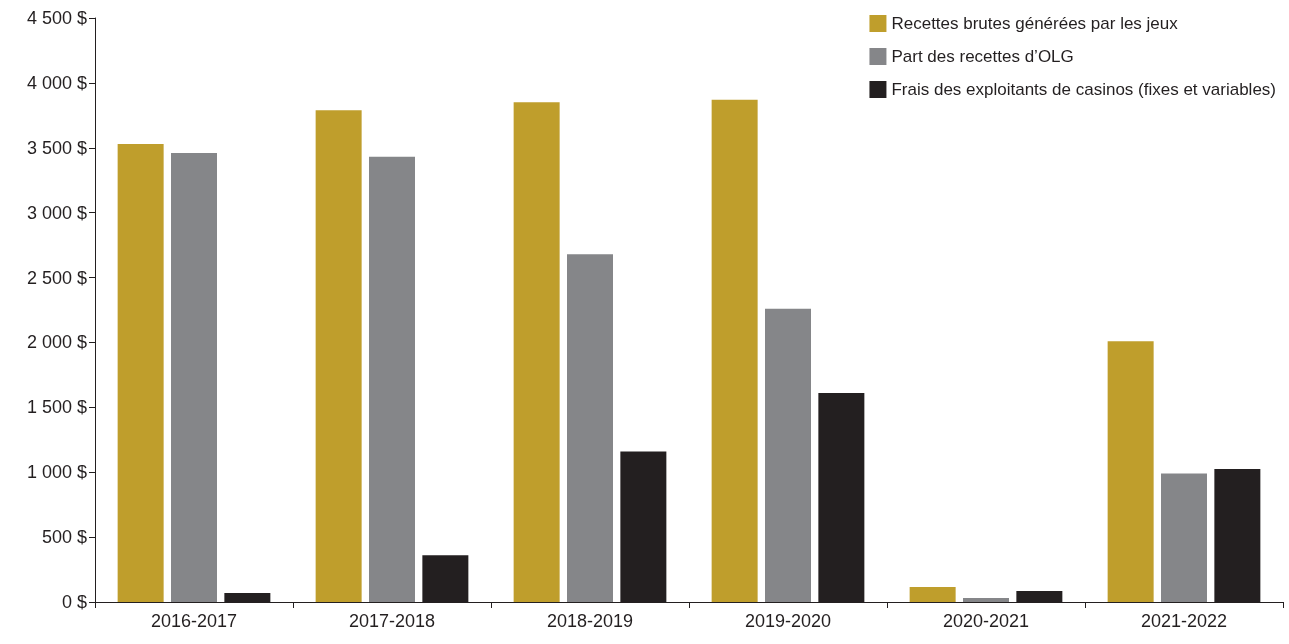 This screenshot has width=1289, height=644. Describe the element at coordinates (56, 18) in the screenshot. I see `y-tick-label: 4 500 $` at that location.